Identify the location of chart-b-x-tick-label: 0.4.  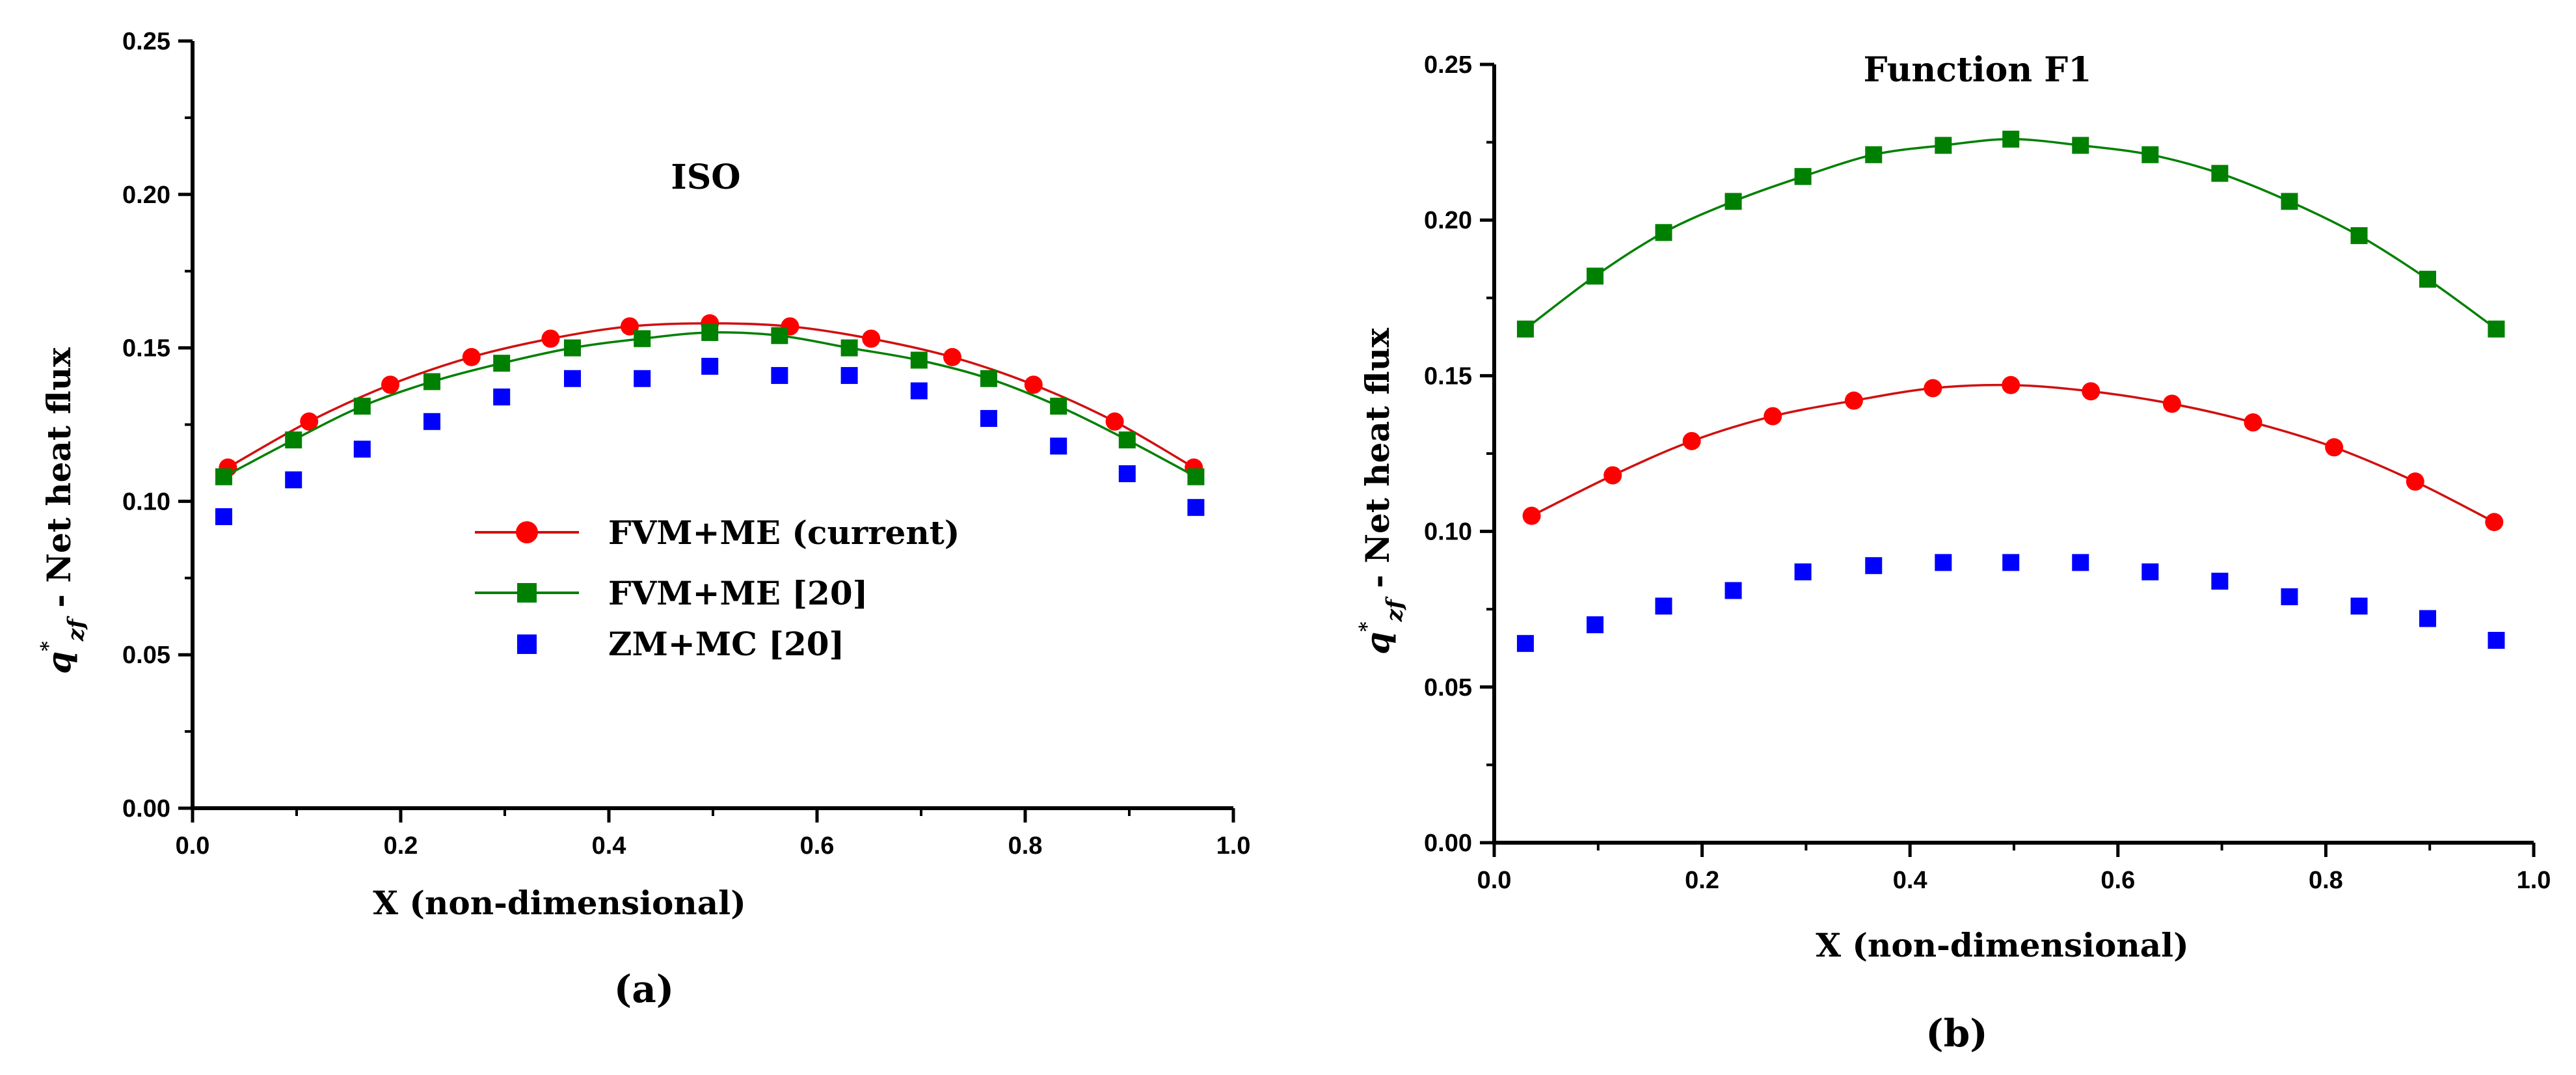
(1910, 880).